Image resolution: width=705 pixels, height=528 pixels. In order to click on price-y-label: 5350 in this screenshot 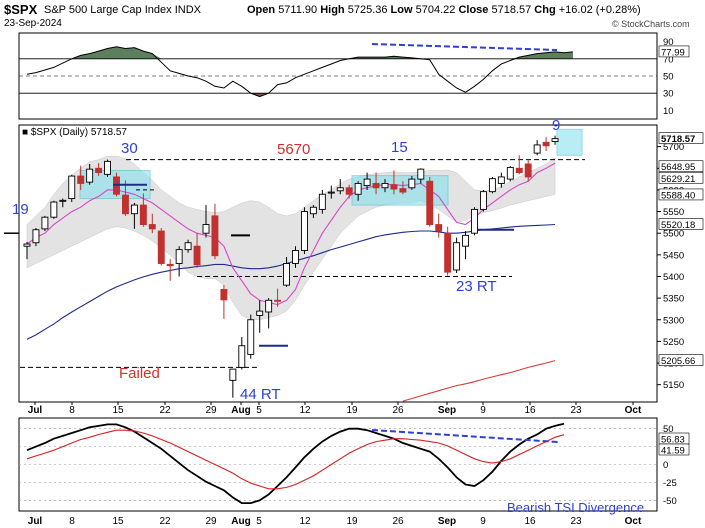, I will do `click(673, 299)`.